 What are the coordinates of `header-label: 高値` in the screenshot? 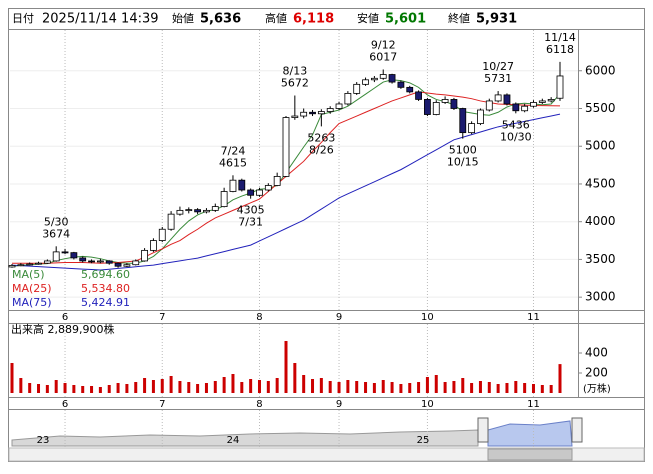 It's located at (276, 18).